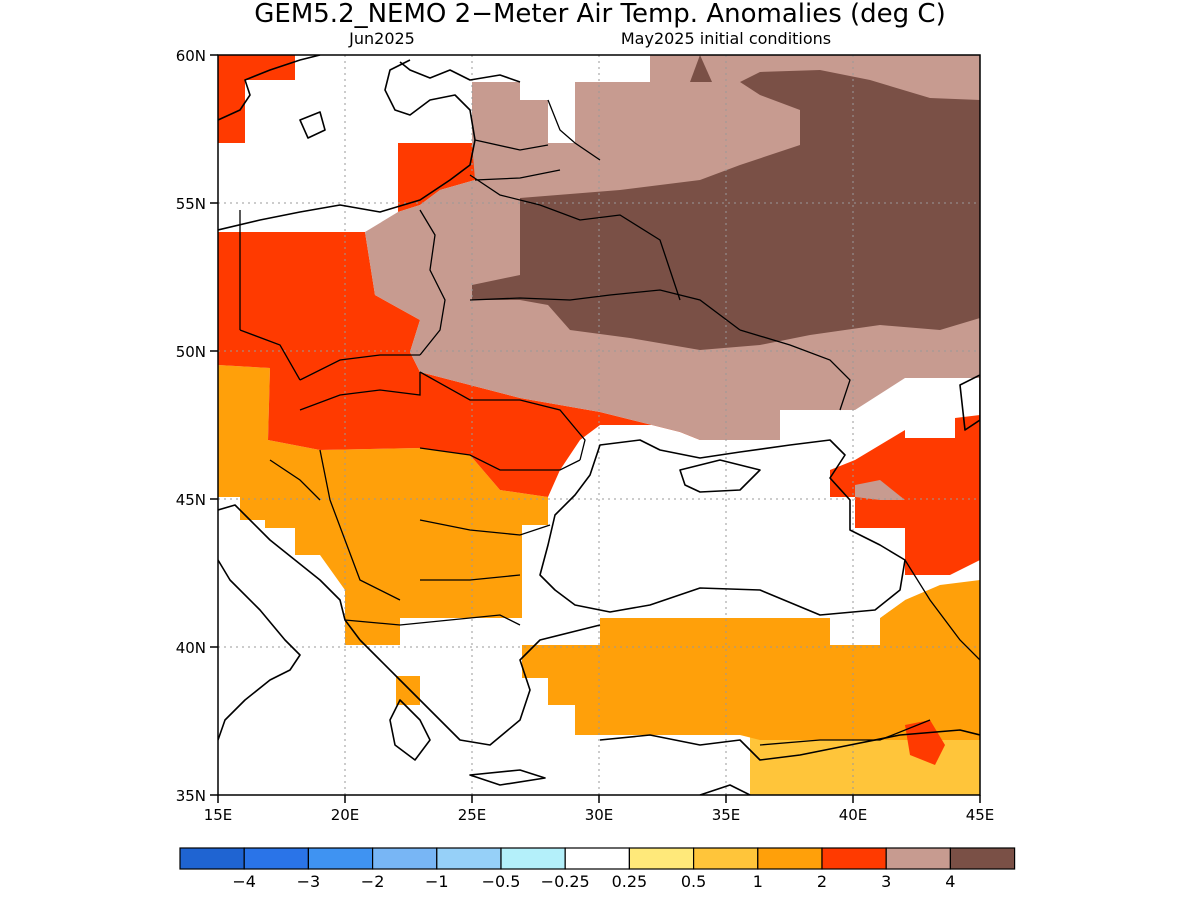 The image size is (1200, 900). Describe the element at coordinates (359, 367) in the screenshot. I see `border-slovakia` at that location.